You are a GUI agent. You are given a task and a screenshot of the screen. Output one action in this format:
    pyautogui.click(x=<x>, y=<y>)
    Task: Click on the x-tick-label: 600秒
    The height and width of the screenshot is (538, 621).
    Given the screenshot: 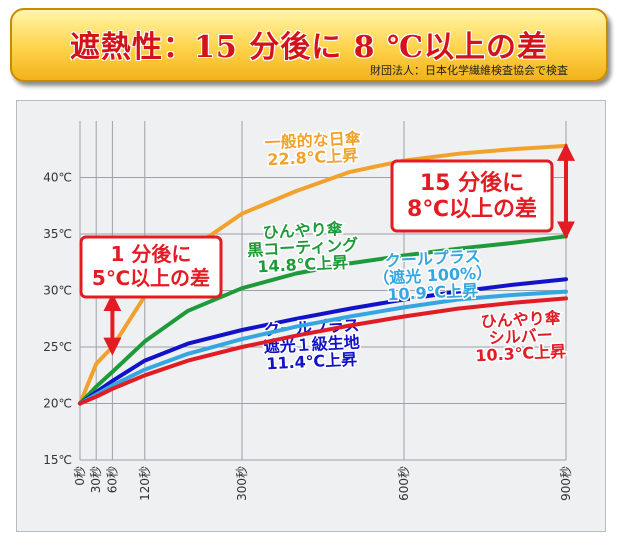 What is the action you would take?
    pyautogui.click(x=404, y=483)
    